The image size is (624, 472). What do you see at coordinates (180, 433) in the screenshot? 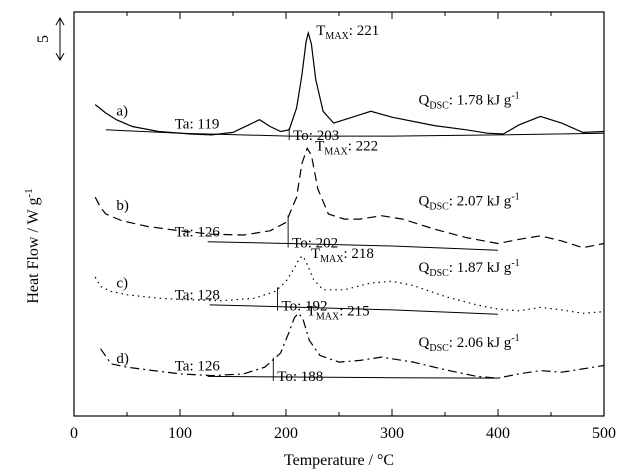
I see `x-tick-label: 100` at bounding box center [180, 433].